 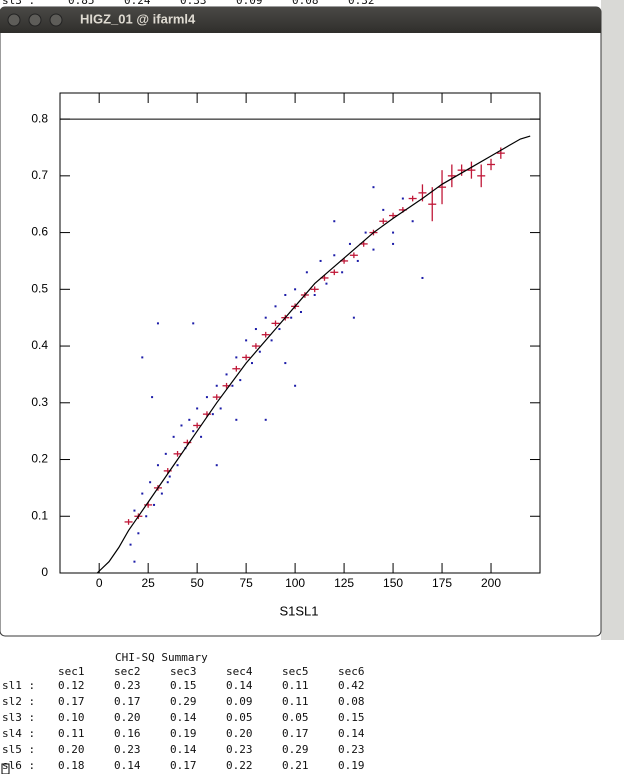 What do you see at coordinates (351, 671) in the screenshot?
I see `column-header: sec6` at bounding box center [351, 671].